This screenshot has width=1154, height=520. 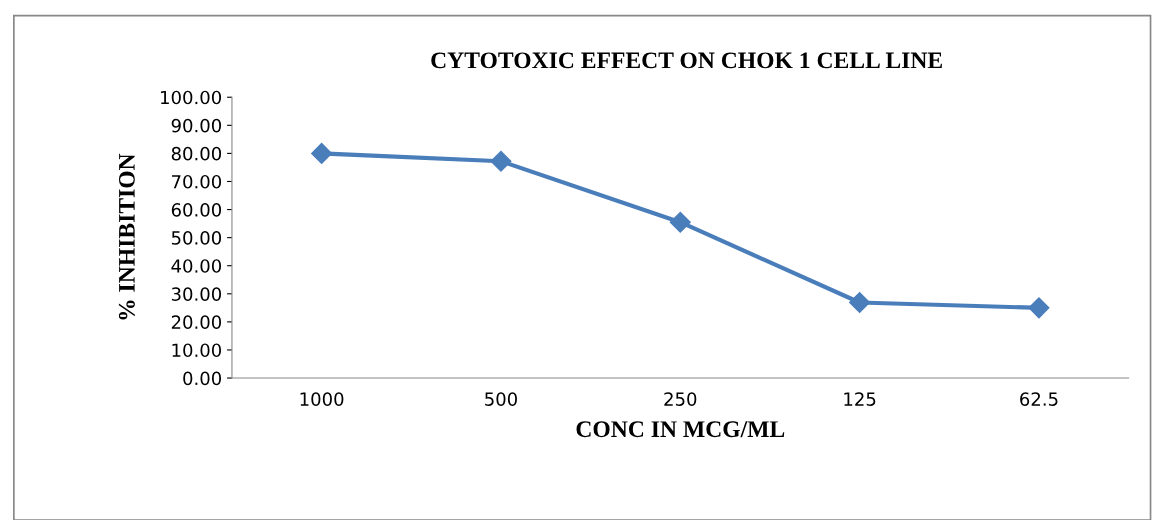 I want to click on y-tick-label: 10.00, so click(x=197, y=350).